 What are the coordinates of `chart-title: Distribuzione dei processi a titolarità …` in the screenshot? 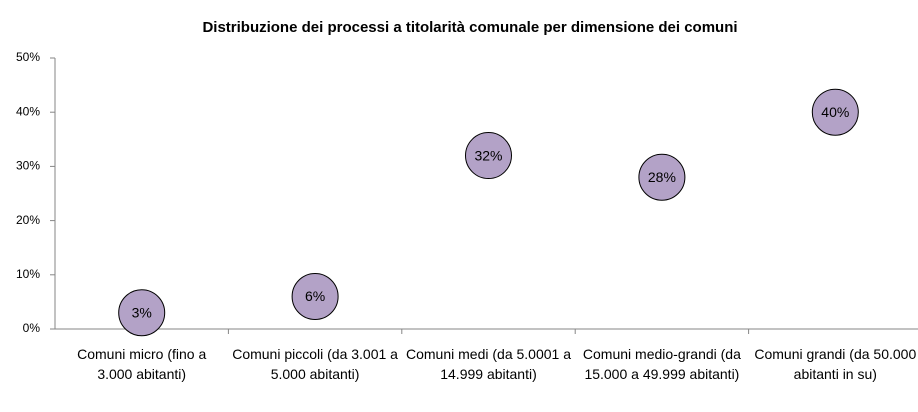 It's located at (469, 27).